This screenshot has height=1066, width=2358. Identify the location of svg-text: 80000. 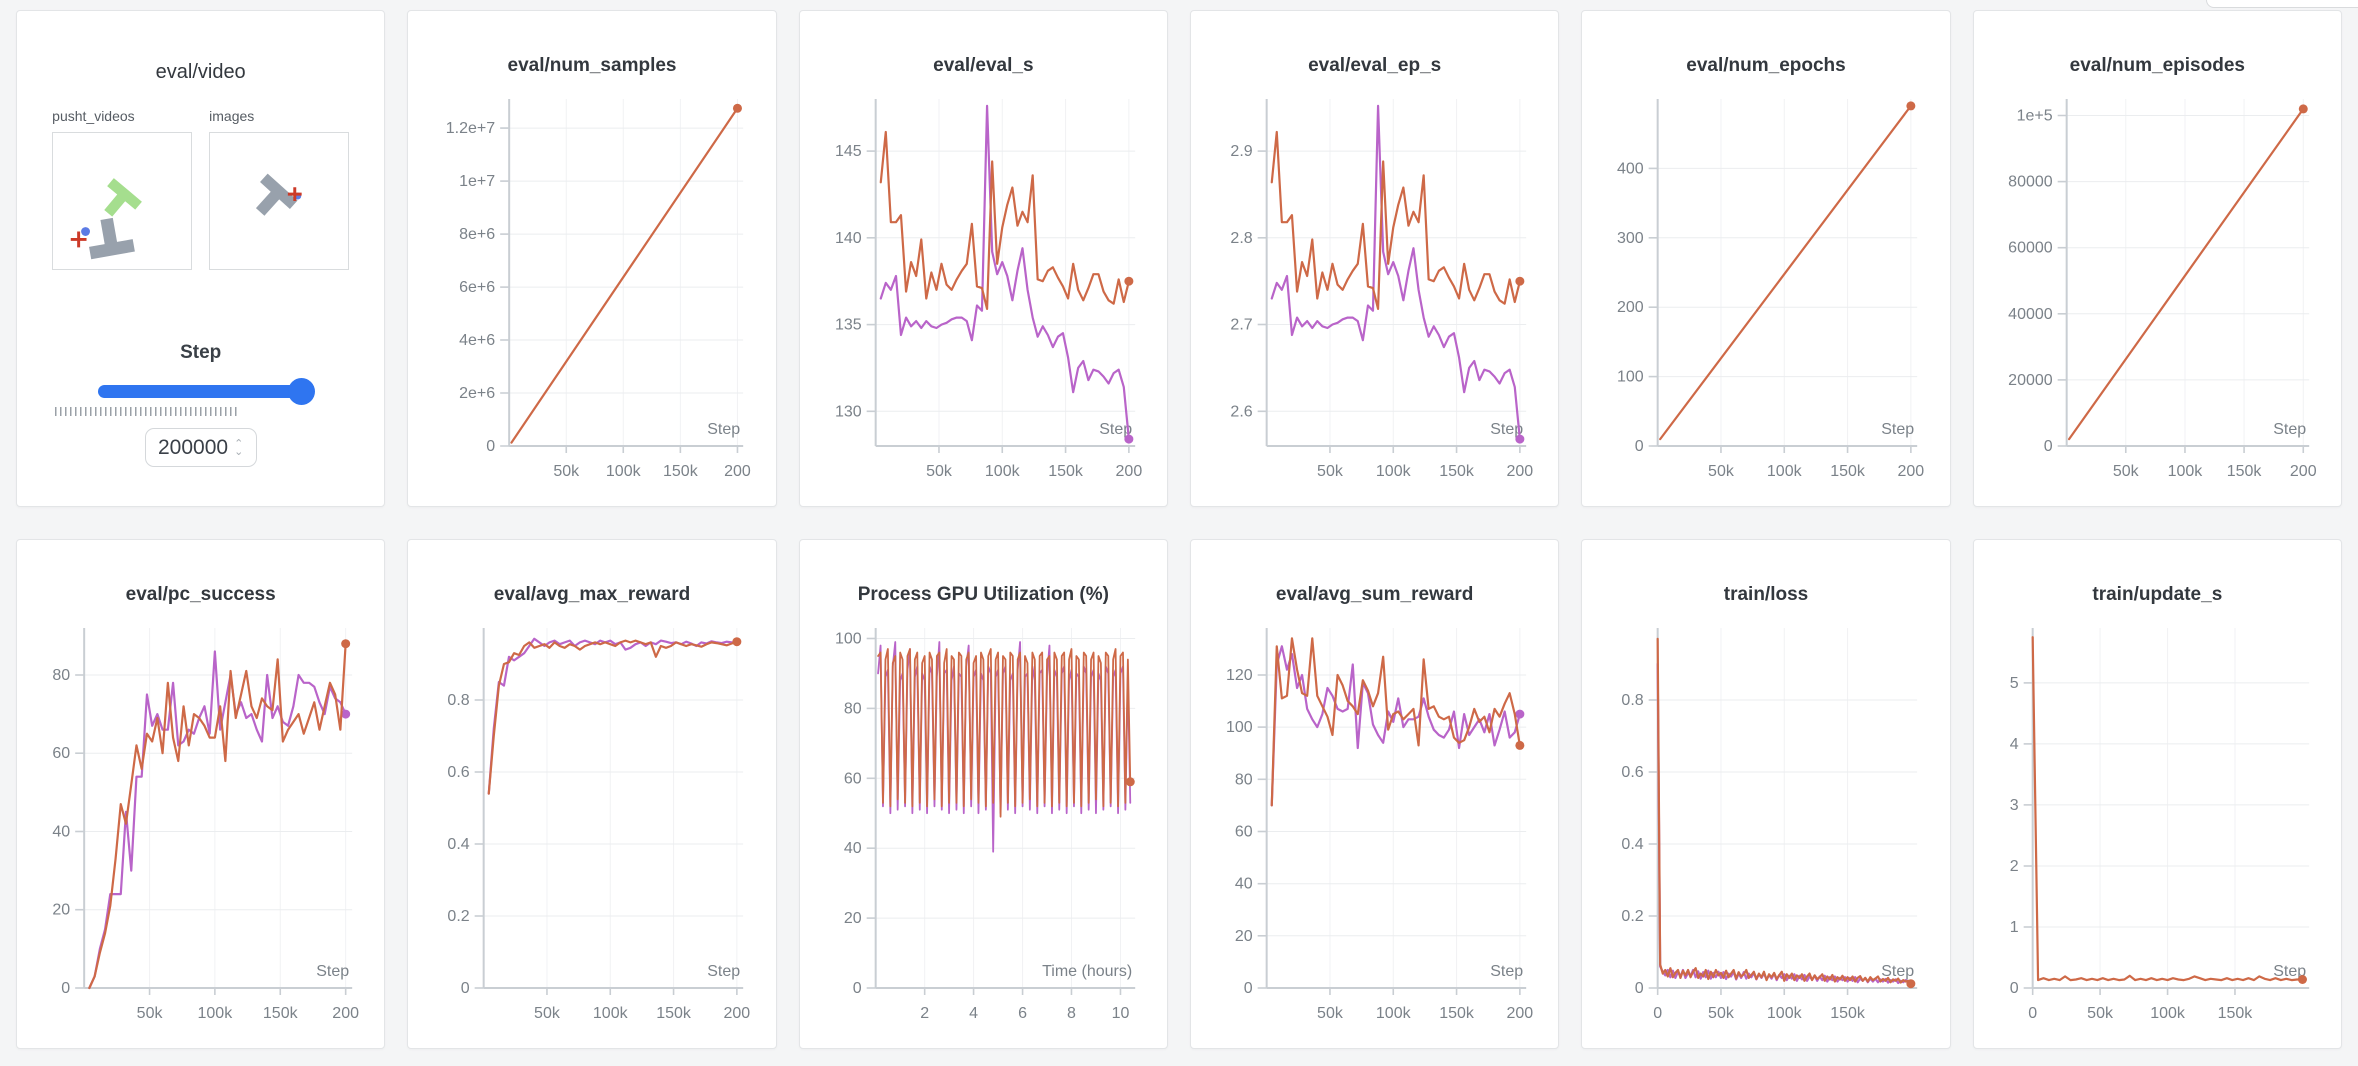
(2030, 182).